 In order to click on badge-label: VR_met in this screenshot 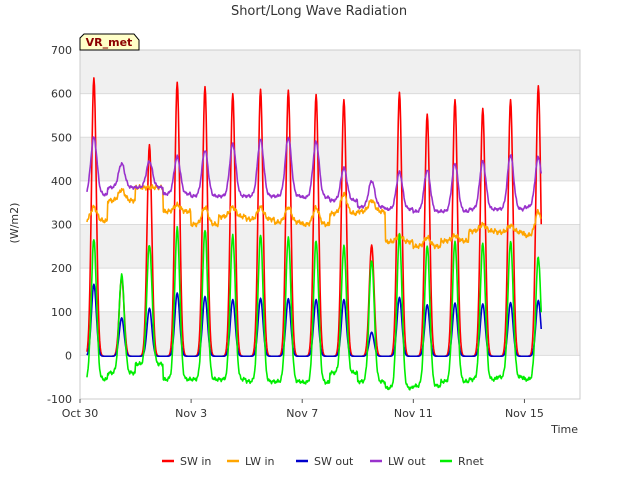, I will do `click(109, 42)`.